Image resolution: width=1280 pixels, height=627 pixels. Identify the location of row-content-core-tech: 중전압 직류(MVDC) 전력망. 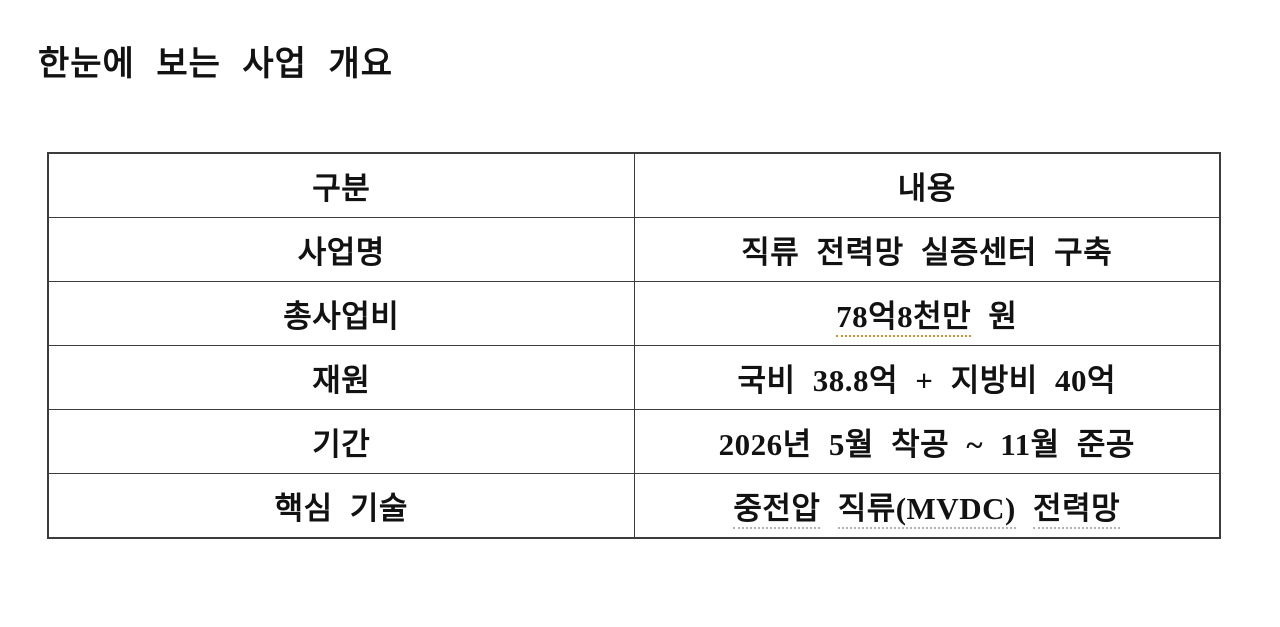
(927, 506).